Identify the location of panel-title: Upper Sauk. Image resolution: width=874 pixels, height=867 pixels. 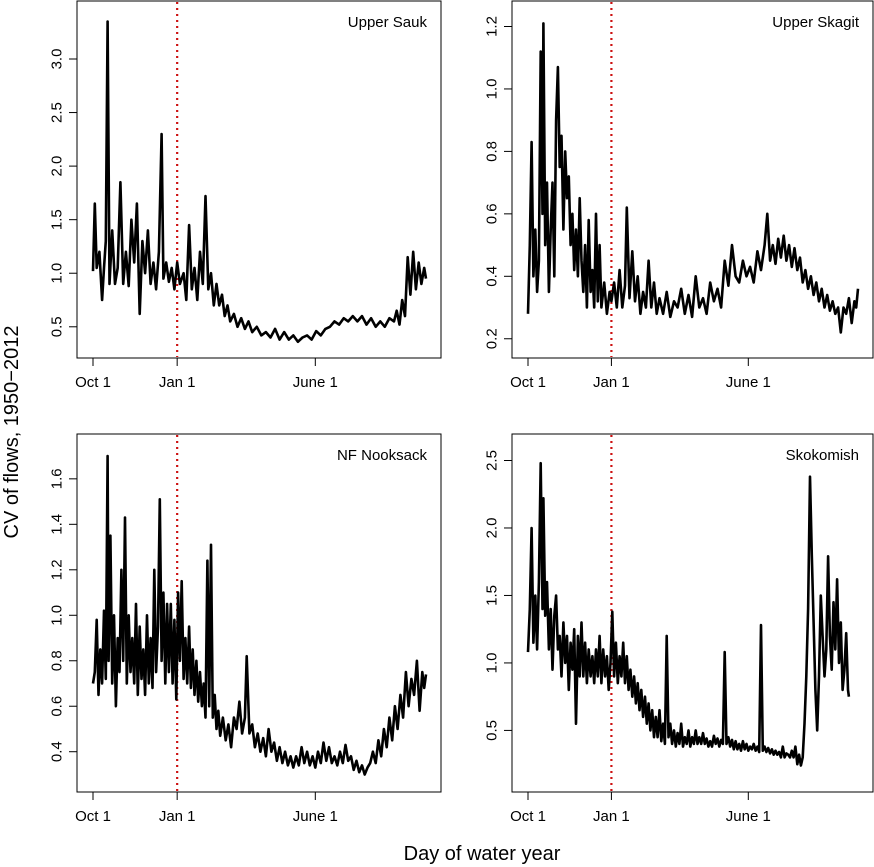
(388, 22).